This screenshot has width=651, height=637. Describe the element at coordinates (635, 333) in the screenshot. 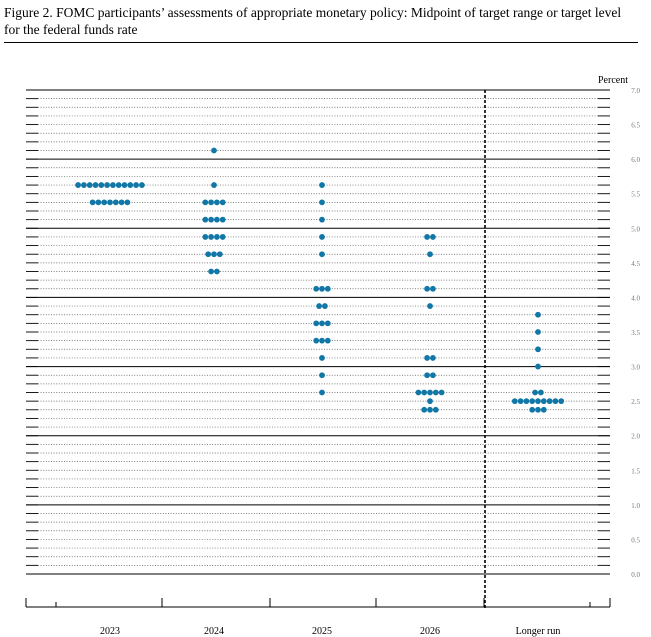

I see `y-tick-label: 3.5` at that location.